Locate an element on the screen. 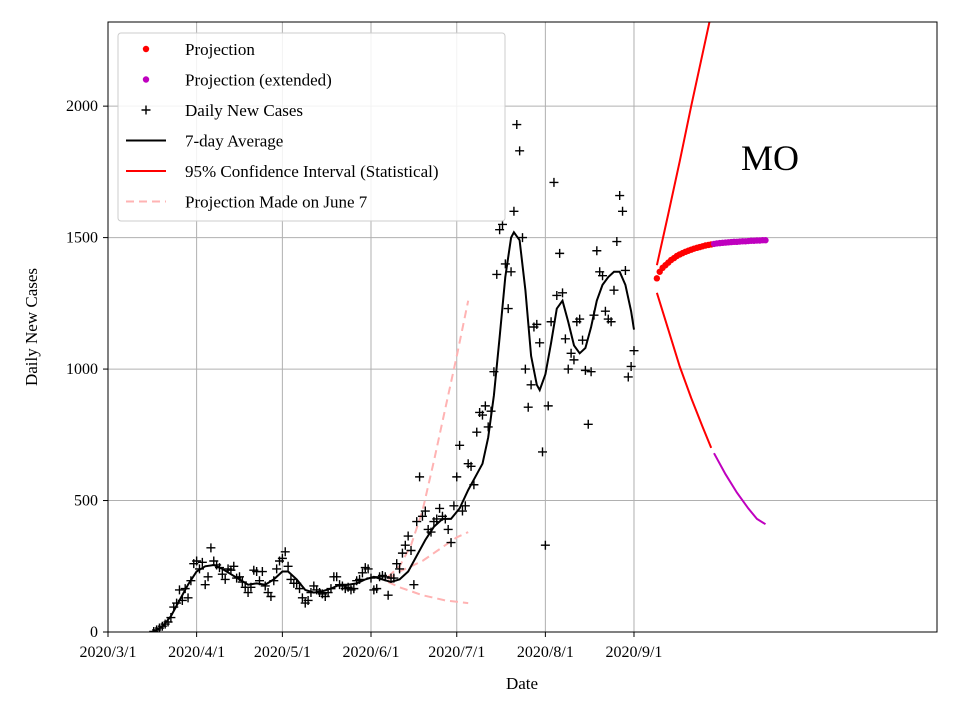 The image size is (960, 720). y-tick-label: 1500 is located at coordinates (82, 238).